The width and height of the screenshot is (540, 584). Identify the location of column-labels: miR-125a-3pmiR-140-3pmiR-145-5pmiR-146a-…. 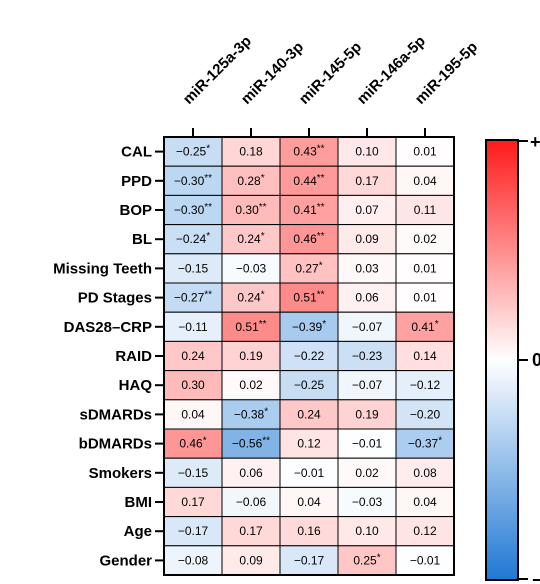
(330, 70).